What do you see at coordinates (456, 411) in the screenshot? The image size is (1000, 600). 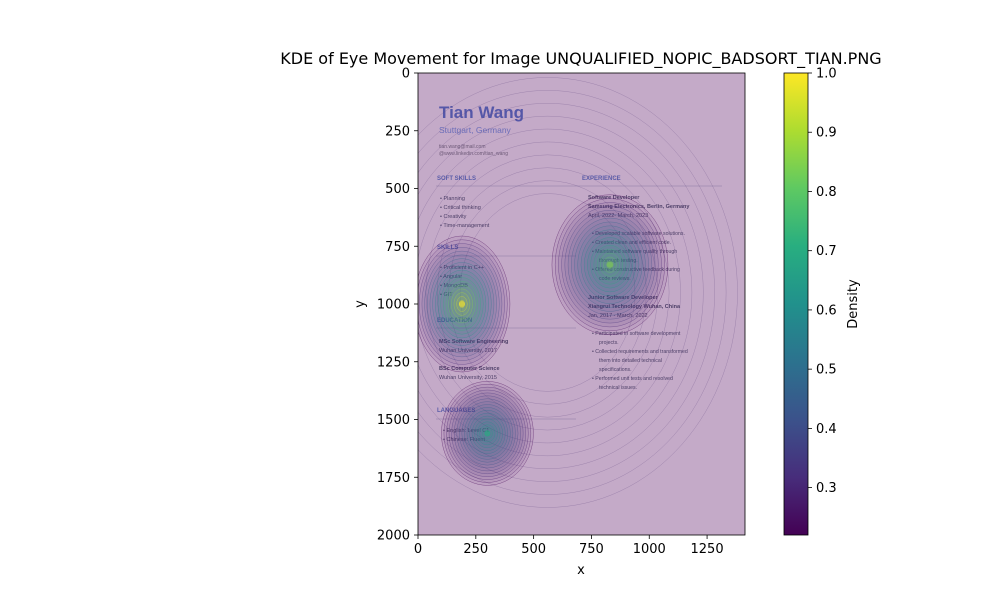 I see `section-heading: LANGUAGES` at bounding box center [456, 411].